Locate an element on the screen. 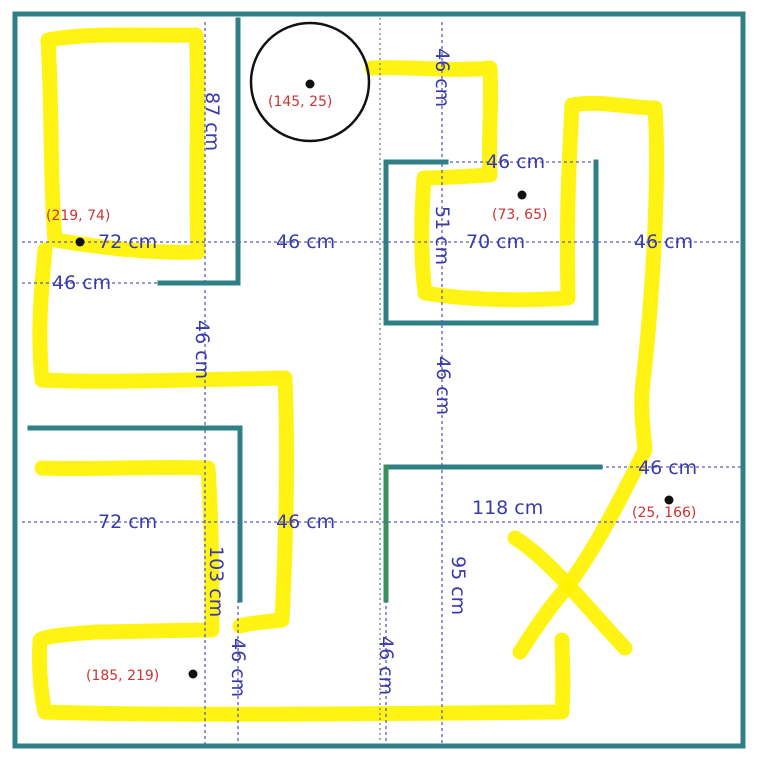  dim-left-room-width: 72 cm is located at coordinates (127, 242).